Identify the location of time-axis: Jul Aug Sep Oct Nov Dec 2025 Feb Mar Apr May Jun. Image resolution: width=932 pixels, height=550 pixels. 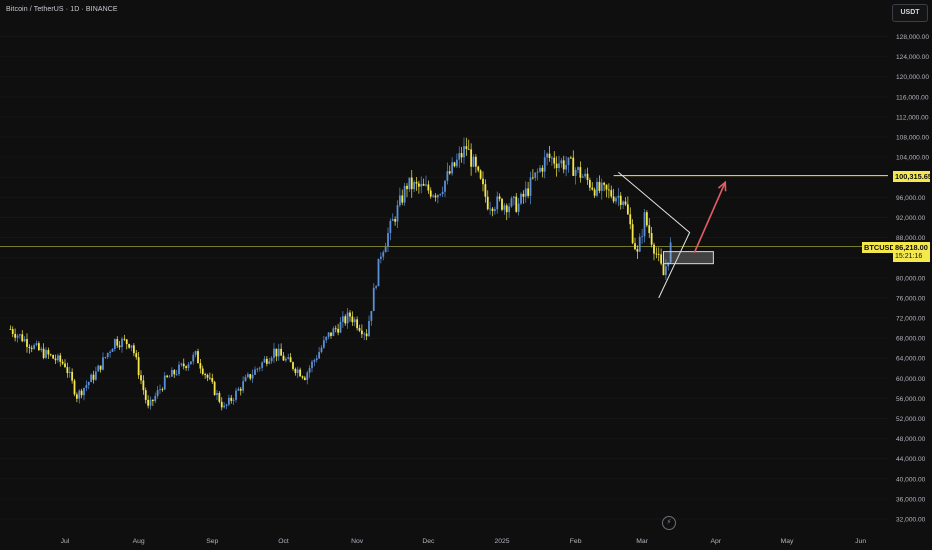
(464, 541).